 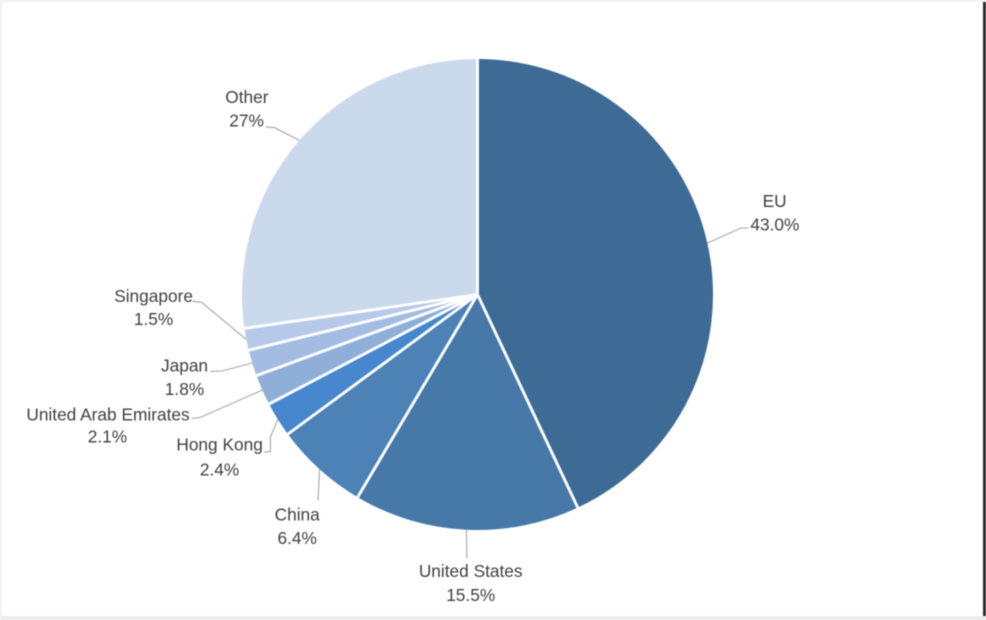 What do you see at coordinates (246, 97) in the screenshot?
I see `svg-text: Other` at bounding box center [246, 97].